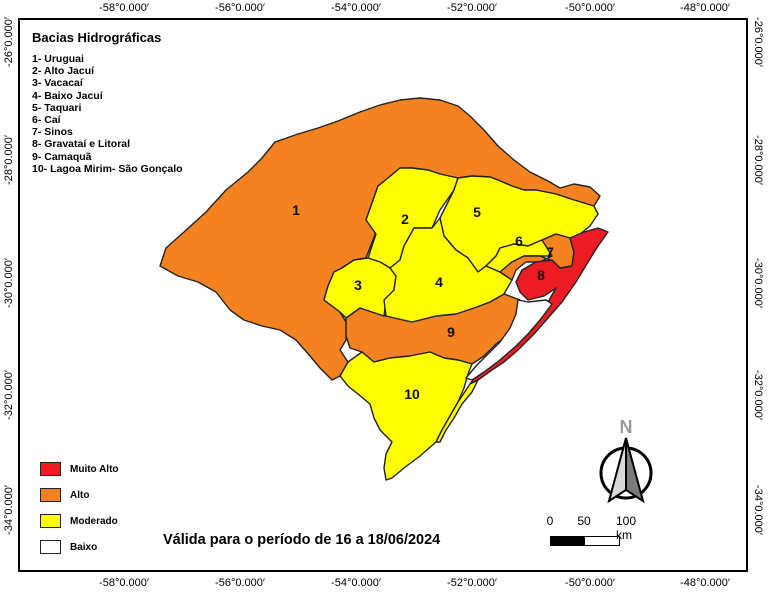 Image resolution: width=768 pixels, height=598 pixels. I want to click on longitude-label-bottom: -48°0.000′, so click(705, 583).